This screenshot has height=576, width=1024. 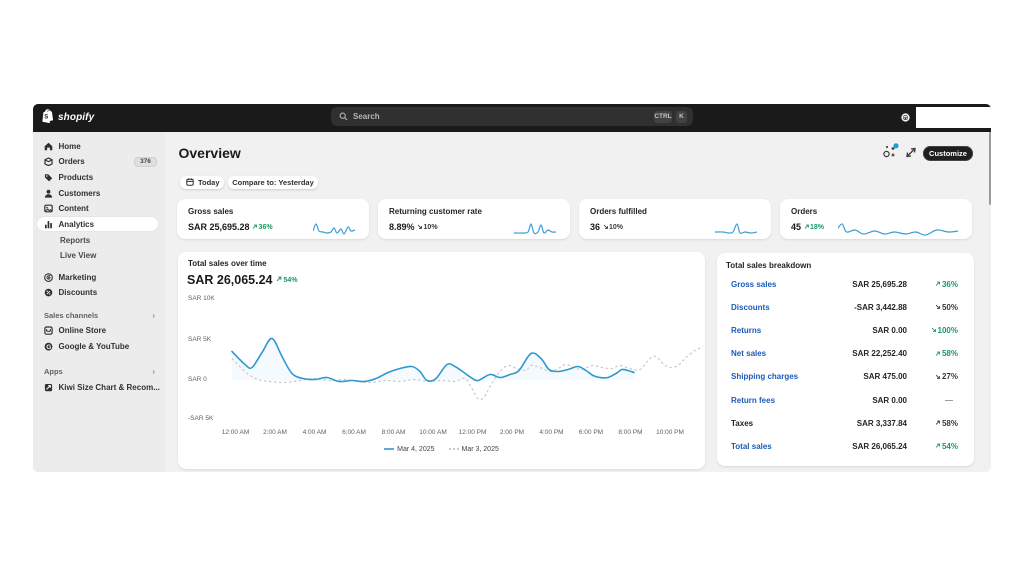 What do you see at coordinates (46, 118) in the screenshot?
I see `svg-text: S` at bounding box center [46, 118].